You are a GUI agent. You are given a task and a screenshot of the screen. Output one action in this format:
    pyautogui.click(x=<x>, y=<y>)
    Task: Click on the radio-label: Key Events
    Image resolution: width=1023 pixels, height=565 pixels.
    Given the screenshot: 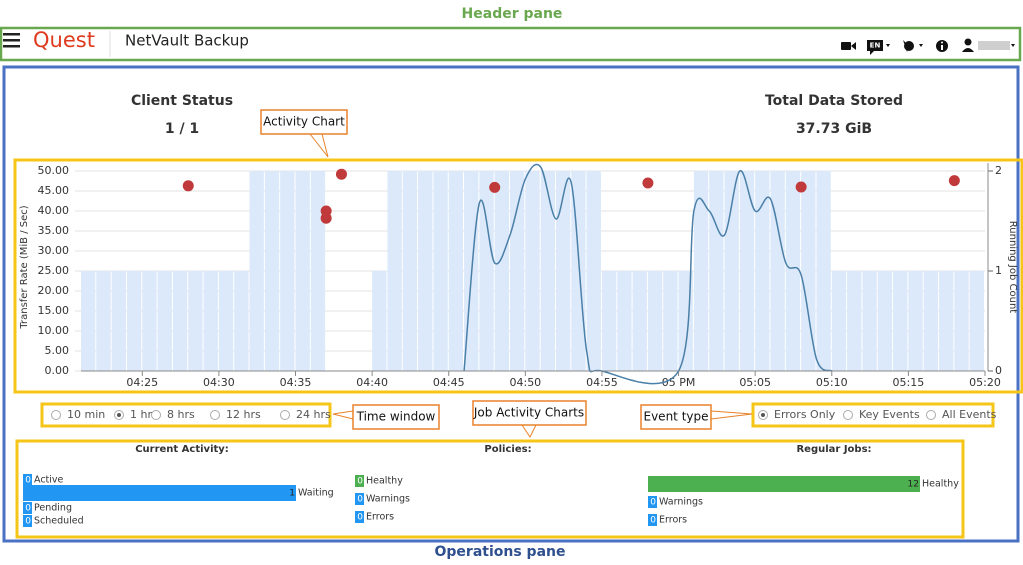 What is the action you would take?
    pyautogui.click(x=889, y=414)
    